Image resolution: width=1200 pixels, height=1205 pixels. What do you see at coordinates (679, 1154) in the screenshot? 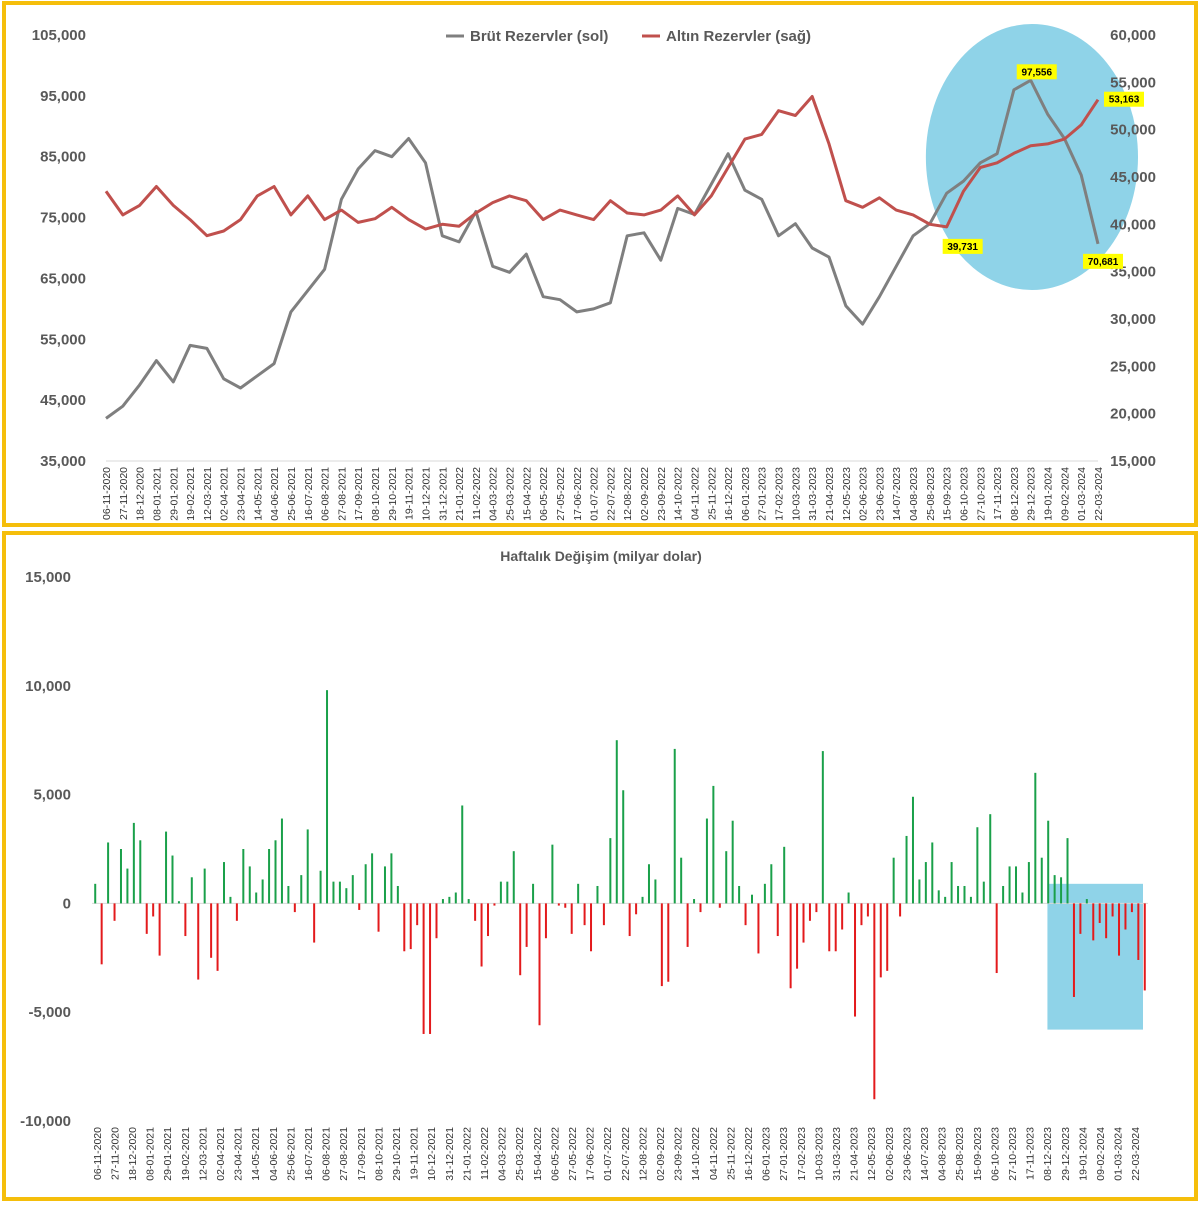
I see `x-axis-tick-label: 23-09-2022` at bounding box center [679, 1154].